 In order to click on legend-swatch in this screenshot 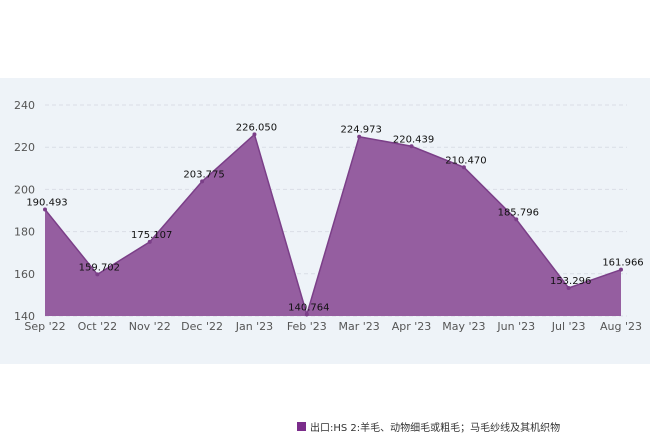, I will do `click(301, 426)`.